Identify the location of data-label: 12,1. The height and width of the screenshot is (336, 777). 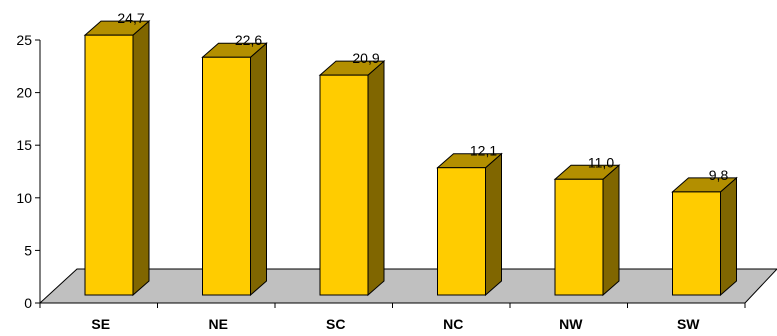
(483, 151).